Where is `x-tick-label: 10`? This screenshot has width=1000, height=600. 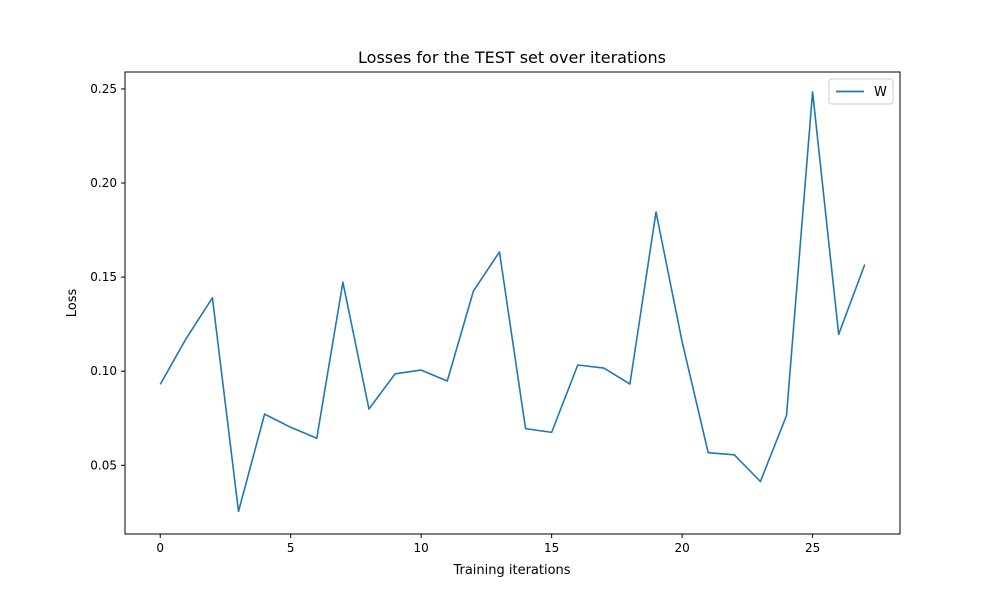
x-tick-label: 10 is located at coordinates (421, 548).